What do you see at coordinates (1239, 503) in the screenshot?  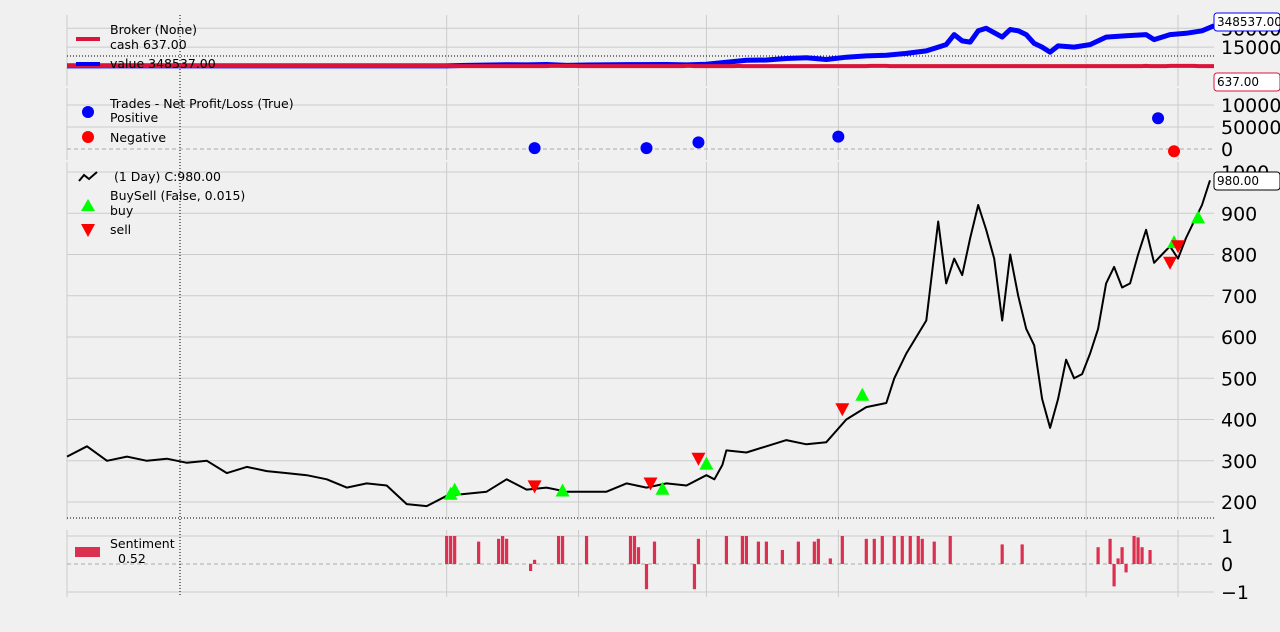 I see `y-tick-label: 200` at bounding box center [1239, 503].